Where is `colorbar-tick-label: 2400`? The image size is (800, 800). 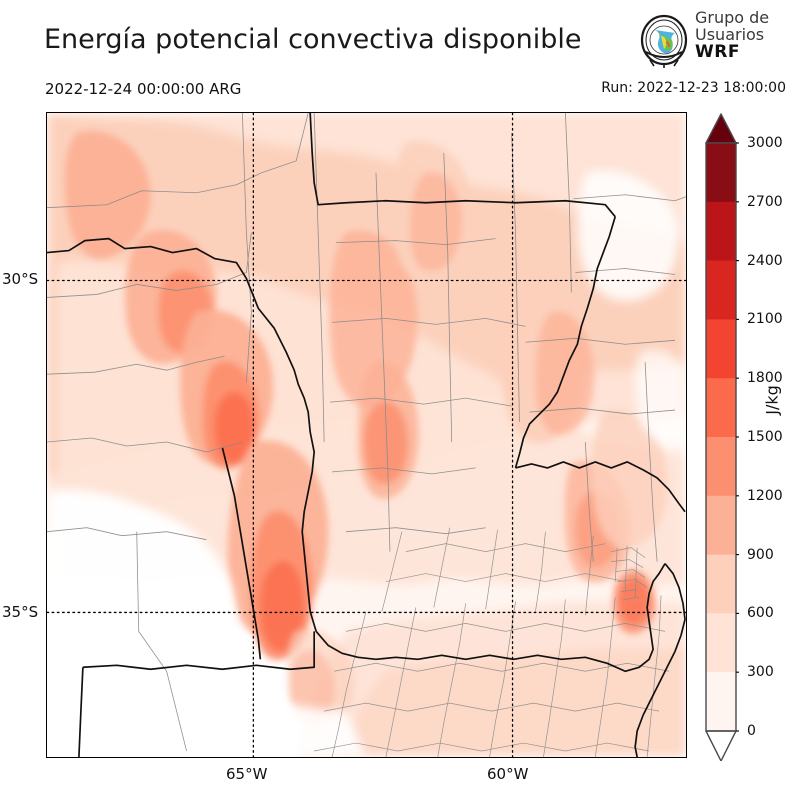 colorbar-tick-label: 2400 is located at coordinates (765, 260).